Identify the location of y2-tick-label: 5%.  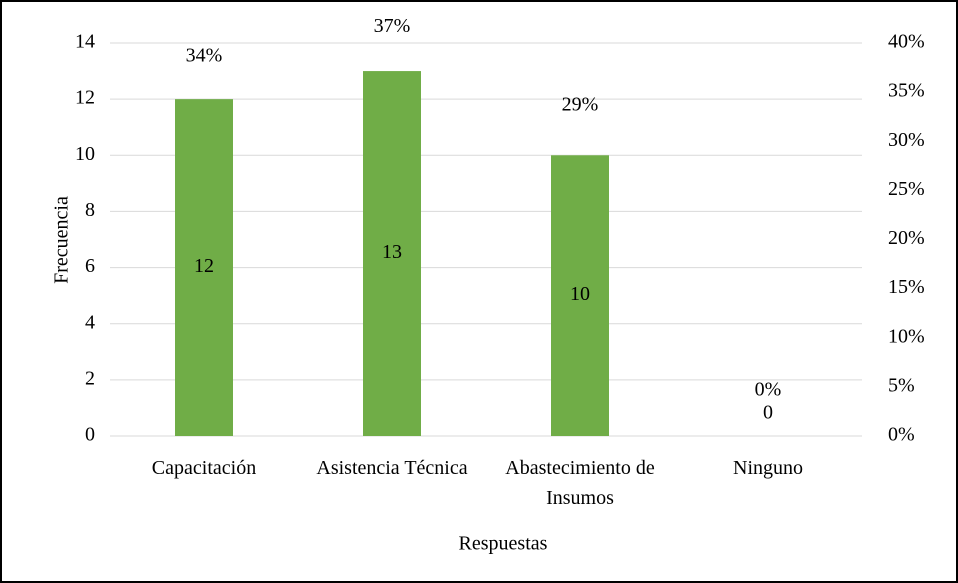
(901, 385).